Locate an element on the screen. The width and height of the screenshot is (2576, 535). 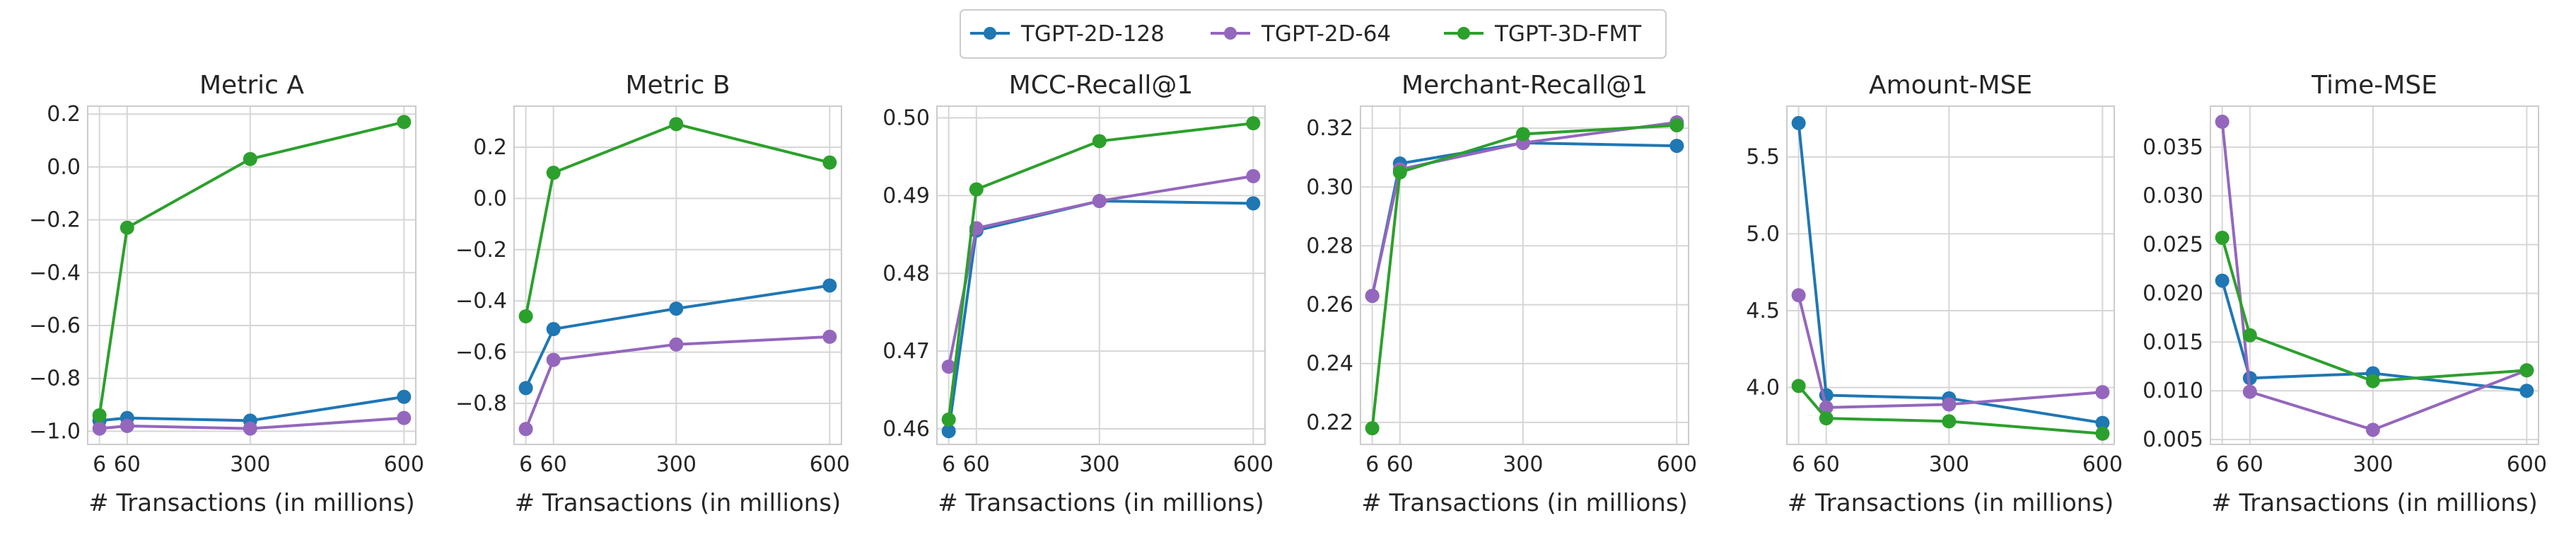
x-axis-label: # Transactions (in millions) is located at coordinates (1525, 503).